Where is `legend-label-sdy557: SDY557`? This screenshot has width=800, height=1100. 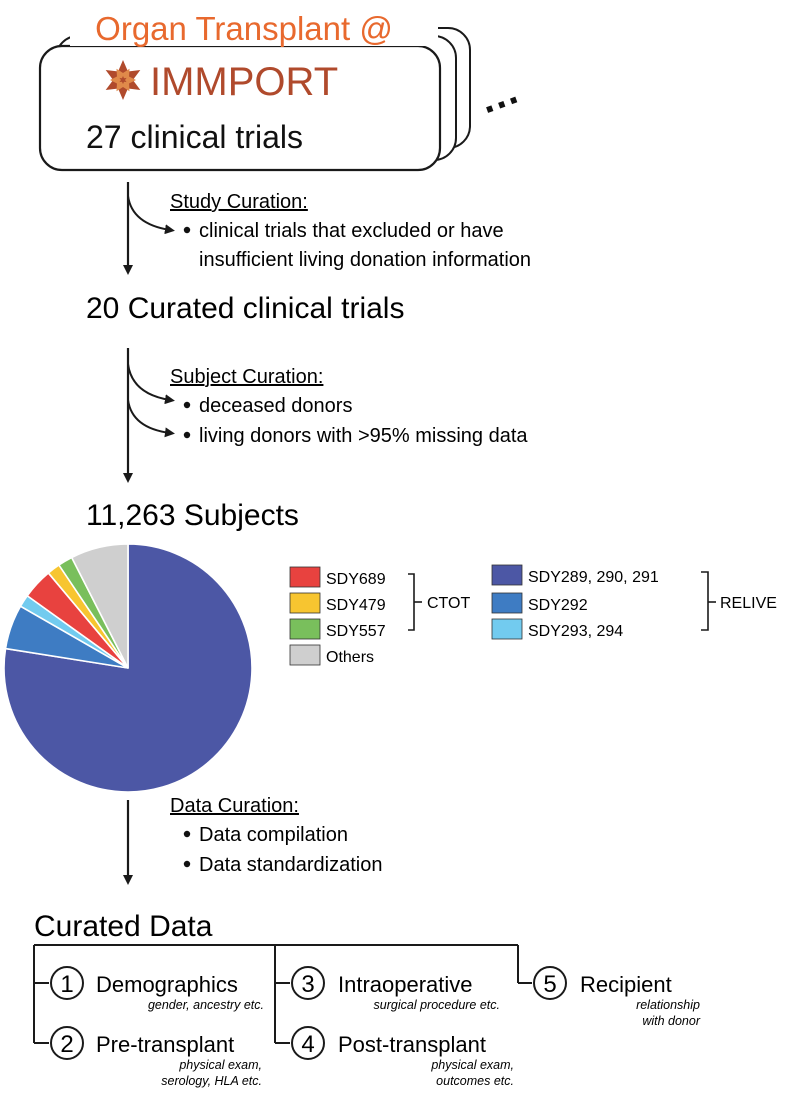 legend-label-sdy557: SDY557 is located at coordinates (356, 631).